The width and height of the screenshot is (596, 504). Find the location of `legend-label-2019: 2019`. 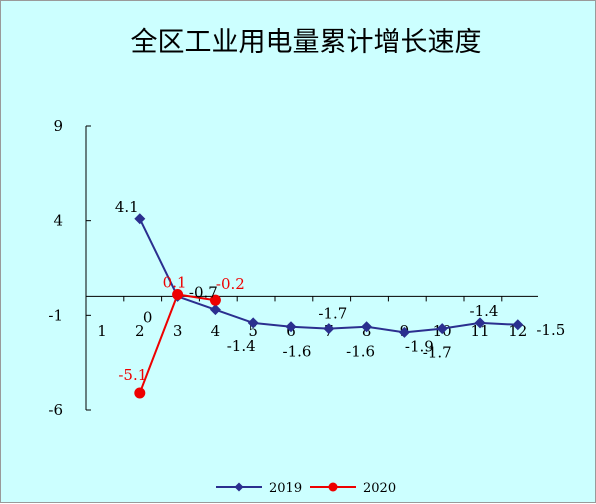

legend-label-2019: 2019 is located at coordinates (285, 488).